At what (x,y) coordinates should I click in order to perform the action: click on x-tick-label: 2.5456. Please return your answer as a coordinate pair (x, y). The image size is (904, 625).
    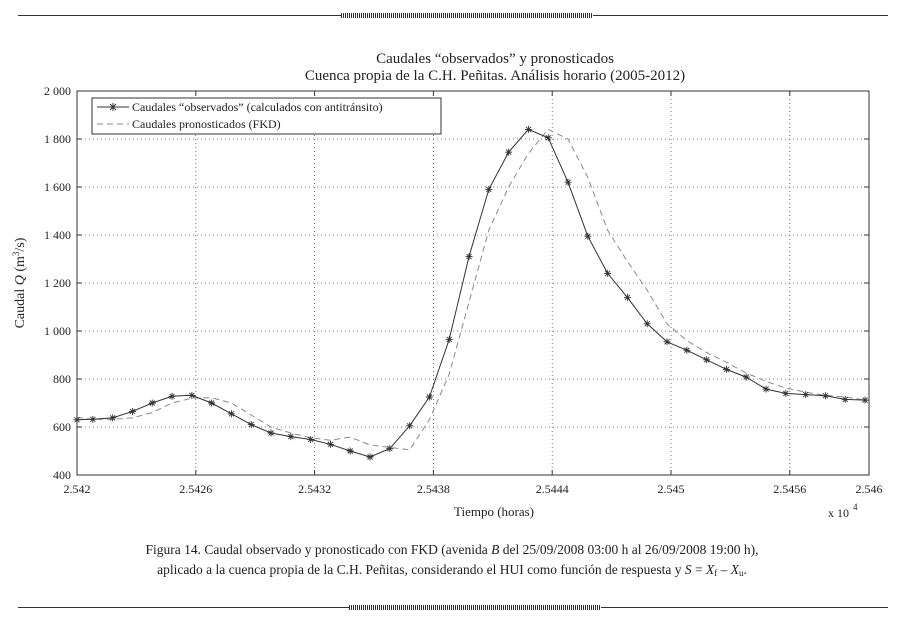
    Looking at the image, I should click on (789, 489).